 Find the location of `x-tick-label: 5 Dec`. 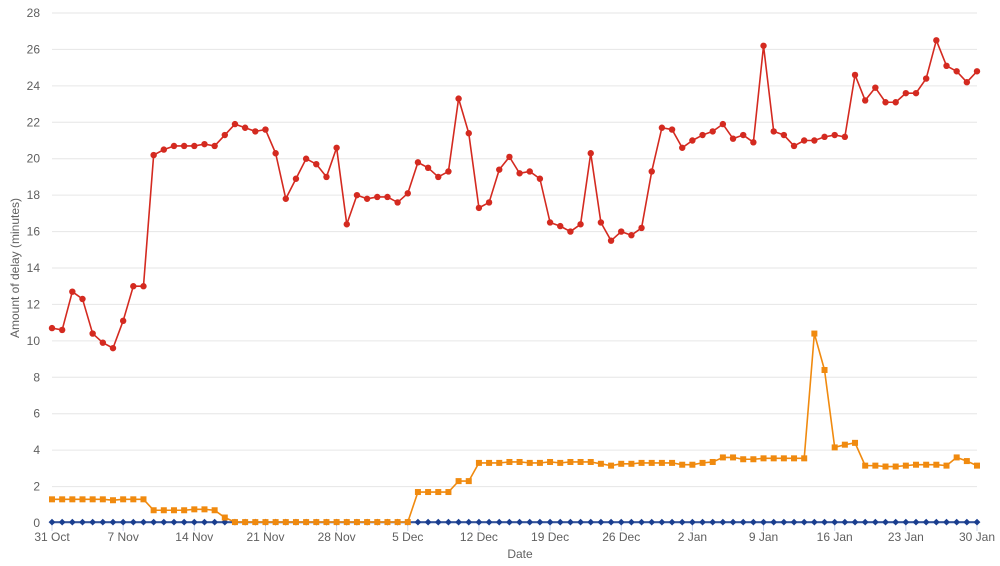

x-tick-label: 5 Dec is located at coordinates (407, 537).